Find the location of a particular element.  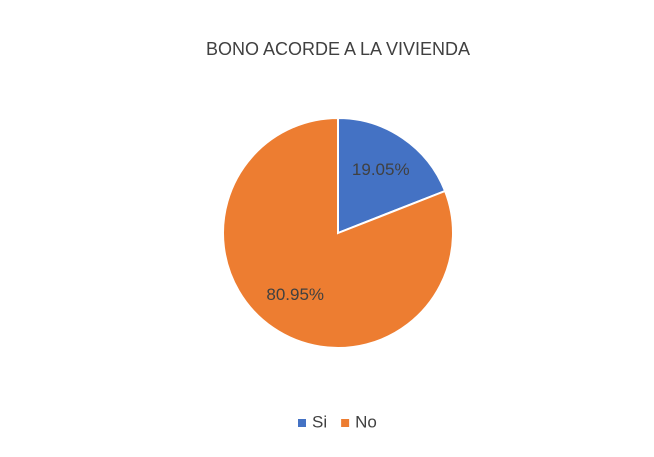

data-label: 19.05% is located at coordinates (381, 169).